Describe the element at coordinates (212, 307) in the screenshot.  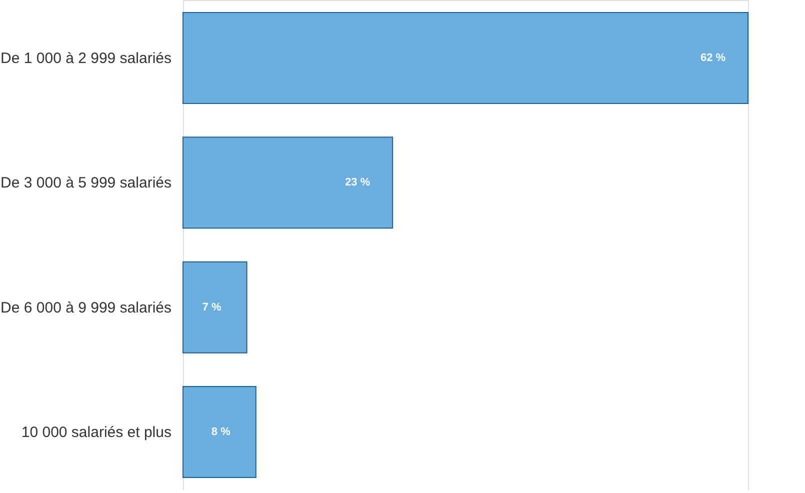
I see `data-label: 7 %` at that location.